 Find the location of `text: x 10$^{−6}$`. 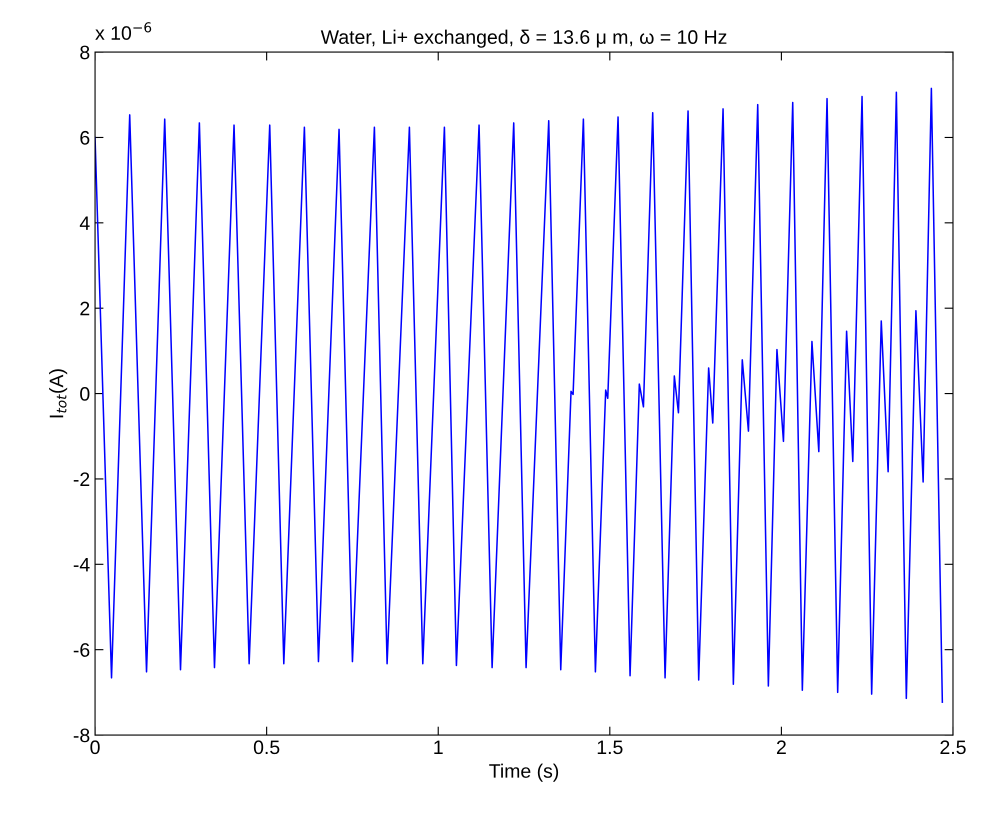

text: x 10$^{−6}$ is located at coordinates (123, 31).